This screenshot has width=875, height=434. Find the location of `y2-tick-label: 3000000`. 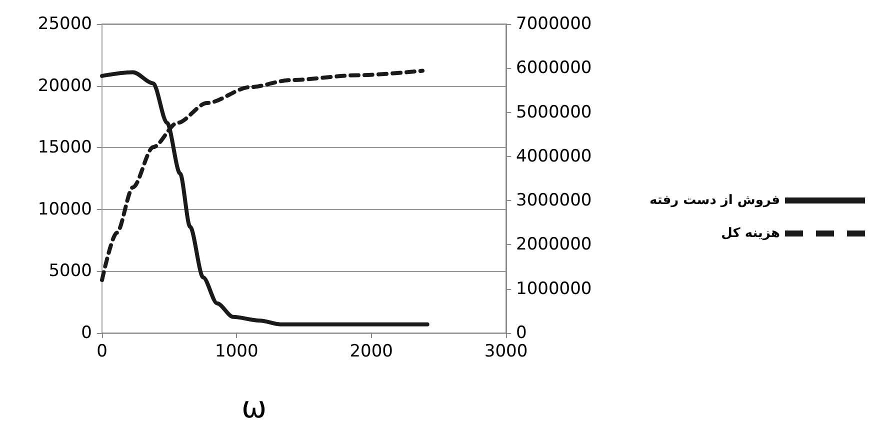

y2-tick-label: 3000000 is located at coordinates (554, 200).